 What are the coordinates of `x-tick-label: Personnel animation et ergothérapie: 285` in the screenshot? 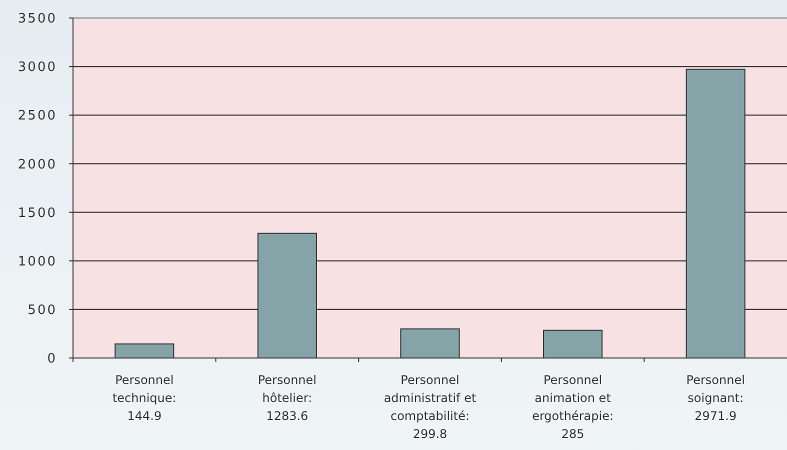 It's located at (573, 407).